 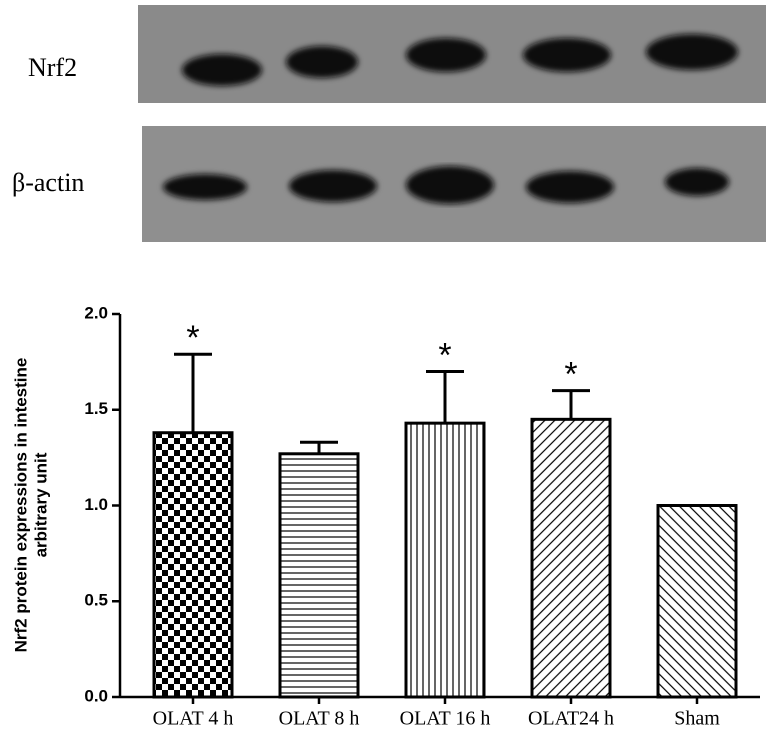 What do you see at coordinates (96, 600) in the screenshot?
I see `y-tick-label: 0.5` at bounding box center [96, 600].